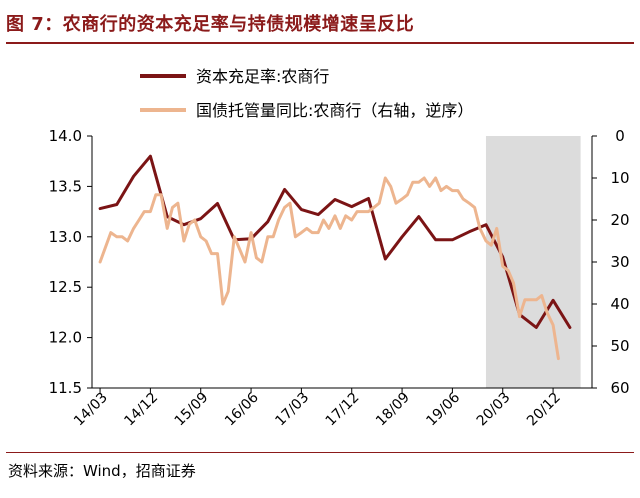  I want to click on x-tick-label: 20/03, so click(494, 410).